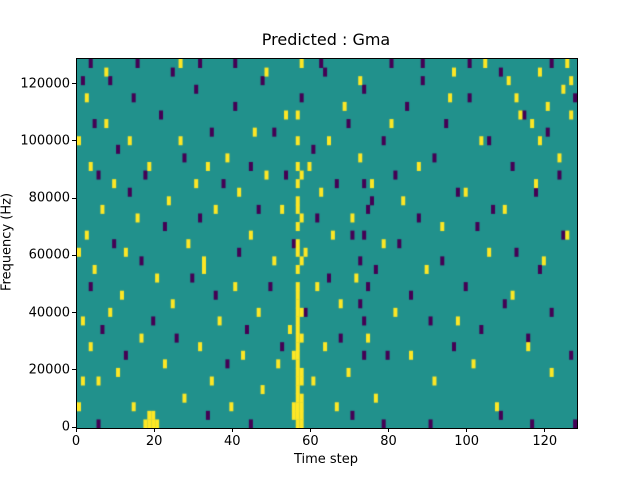  Describe the element at coordinates (388, 441) in the screenshot. I see `x-tick-label: 80` at that location.